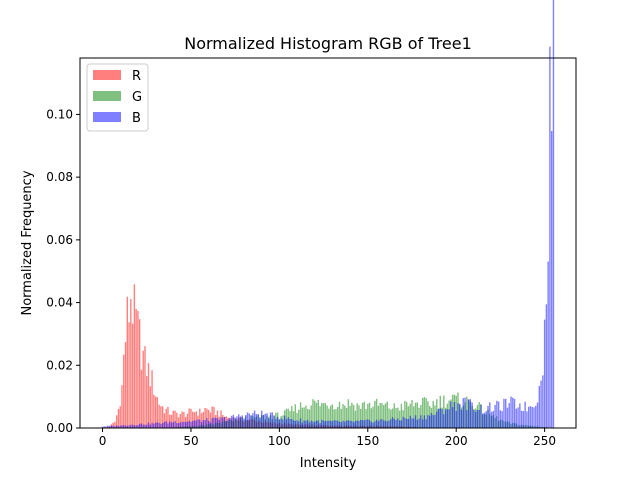 This screenshot has width=640, height=480. Describe the element at coordinates (327, 438) in the screenshot. I see `x-axis: 0 50 100 150 200 250` at that location.